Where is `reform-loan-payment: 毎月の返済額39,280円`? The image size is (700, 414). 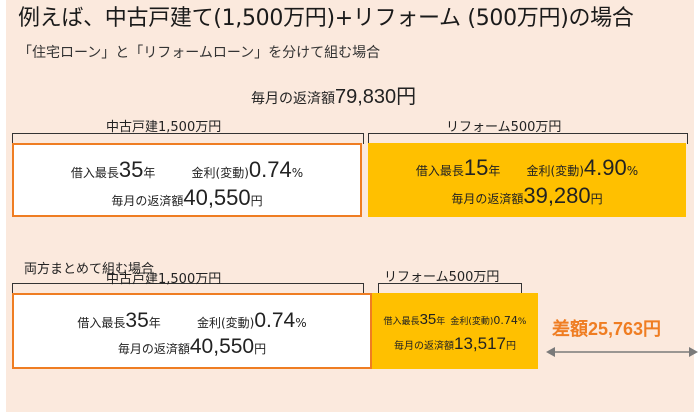 reform-loan-payment: 毎月の返済額39,280円 is located at coordinates (527, 196).